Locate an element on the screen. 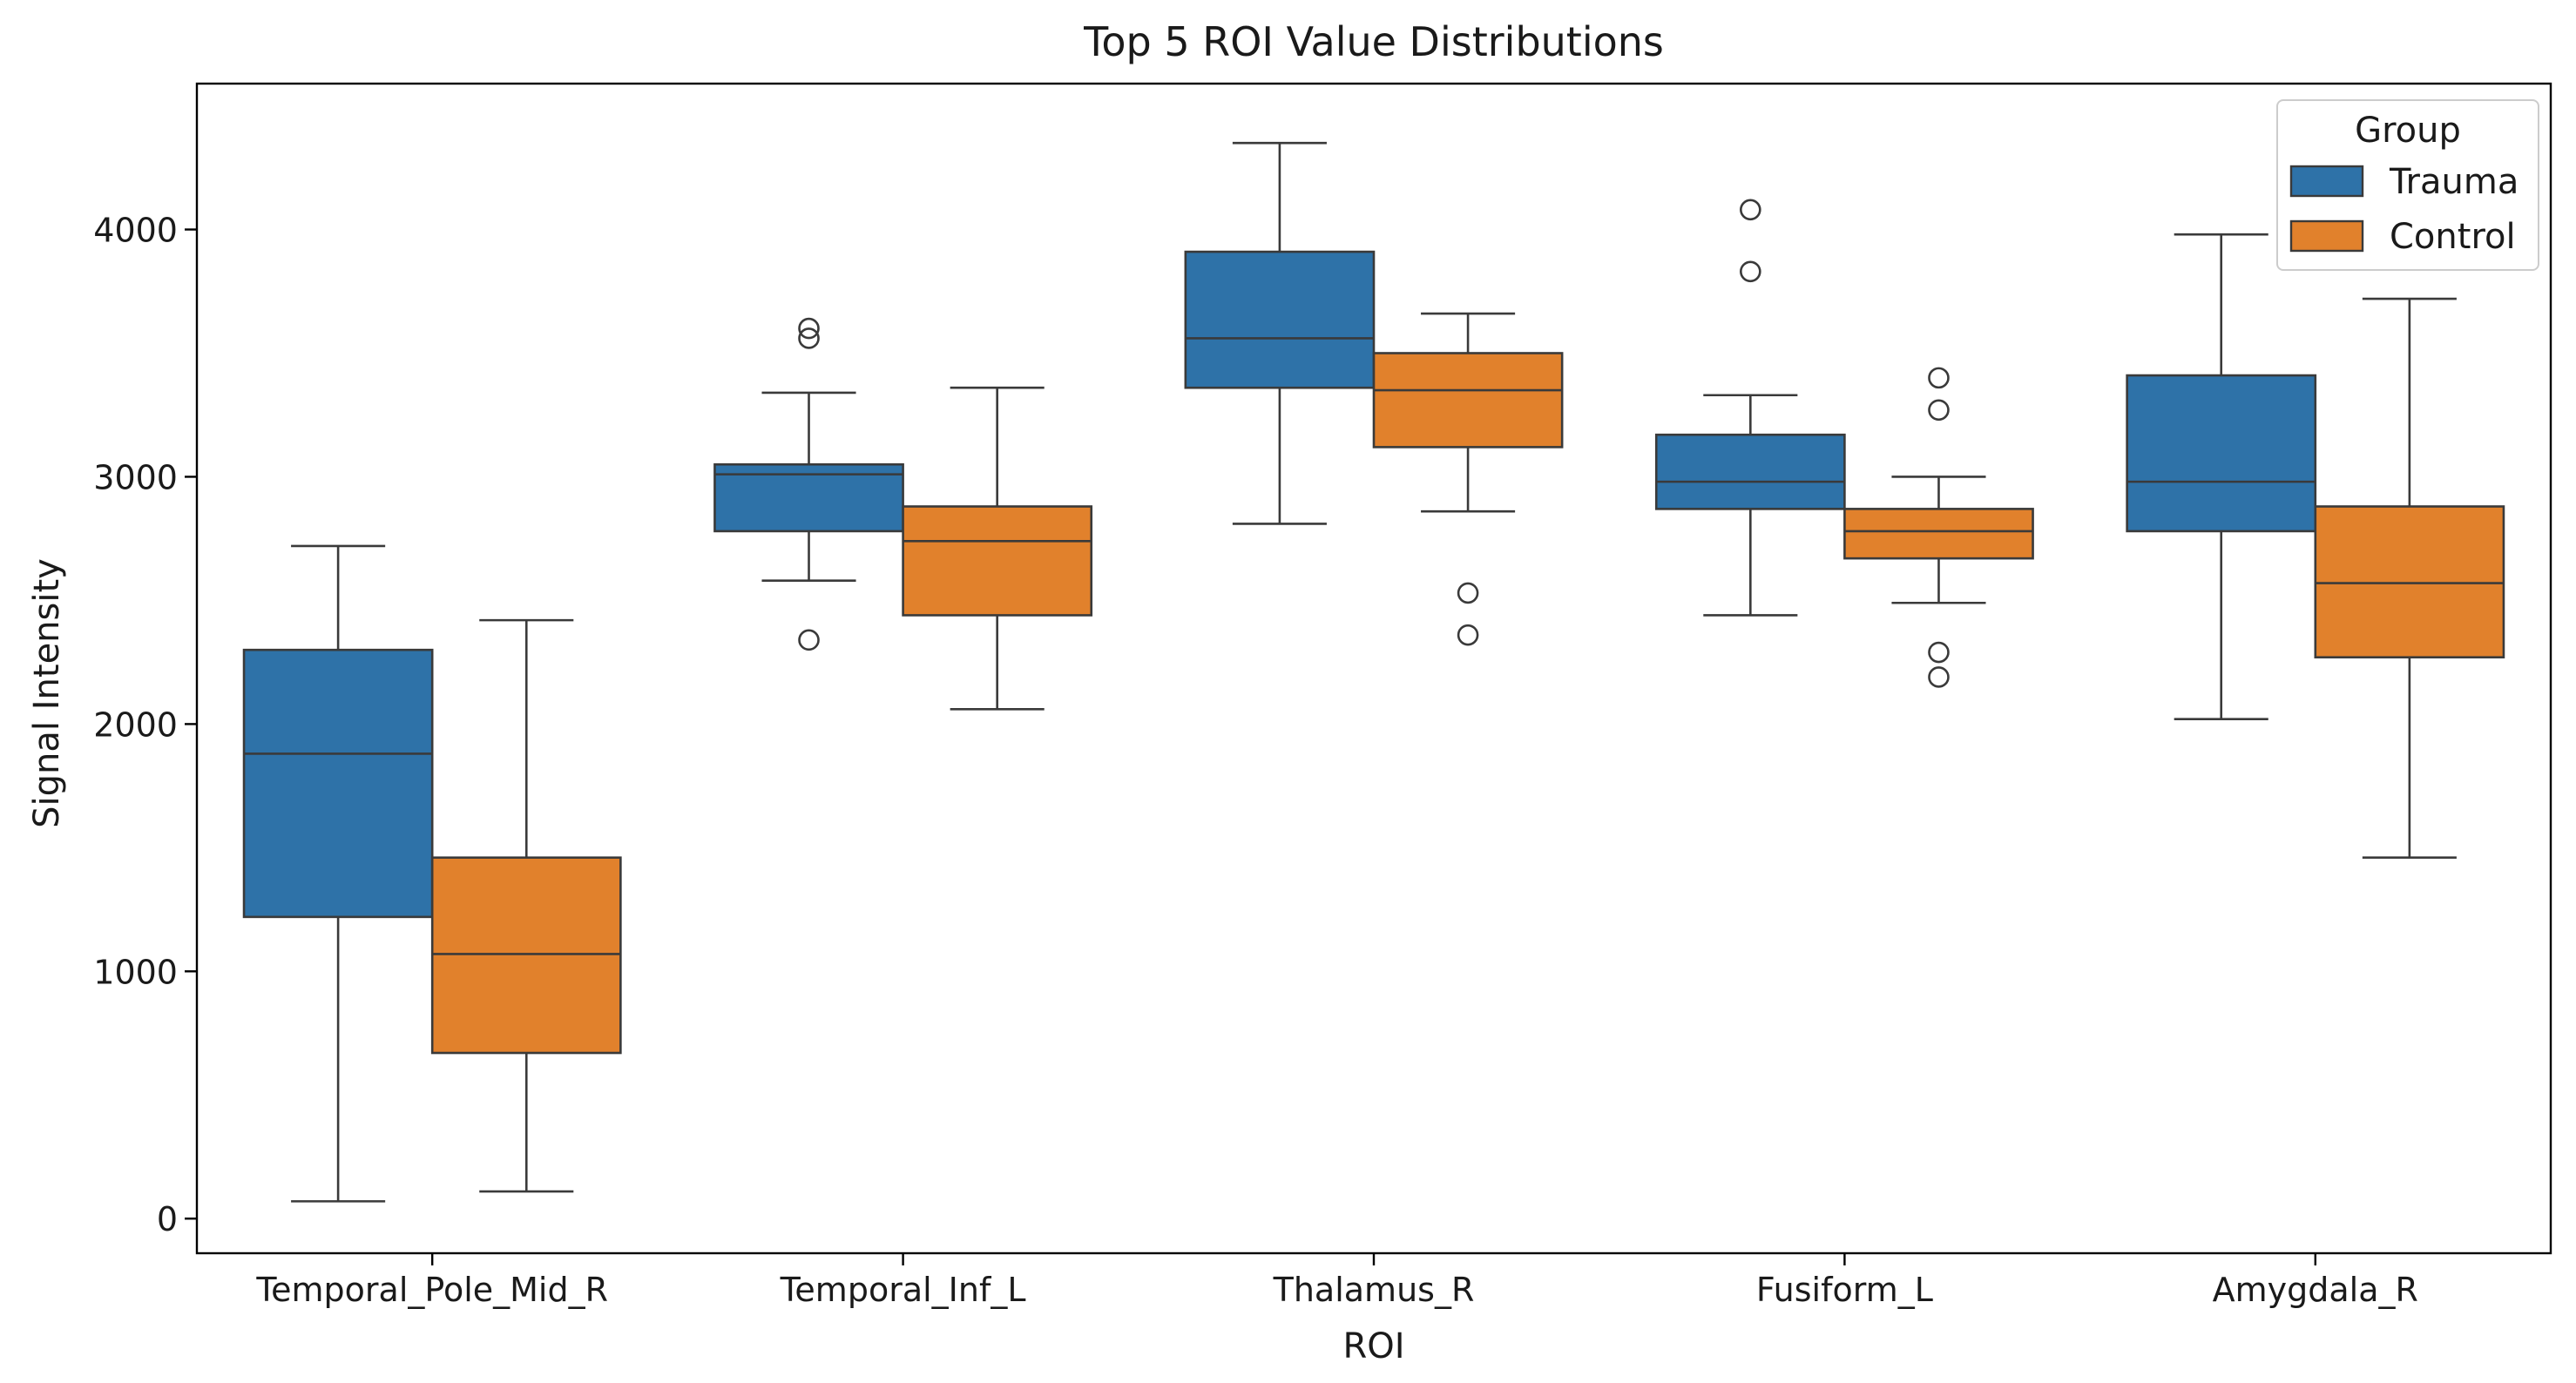 Image resolution: width=2576 pixels, height=1383 pixels. box-control-amygdala-r is located at coordinates (2409, 578).